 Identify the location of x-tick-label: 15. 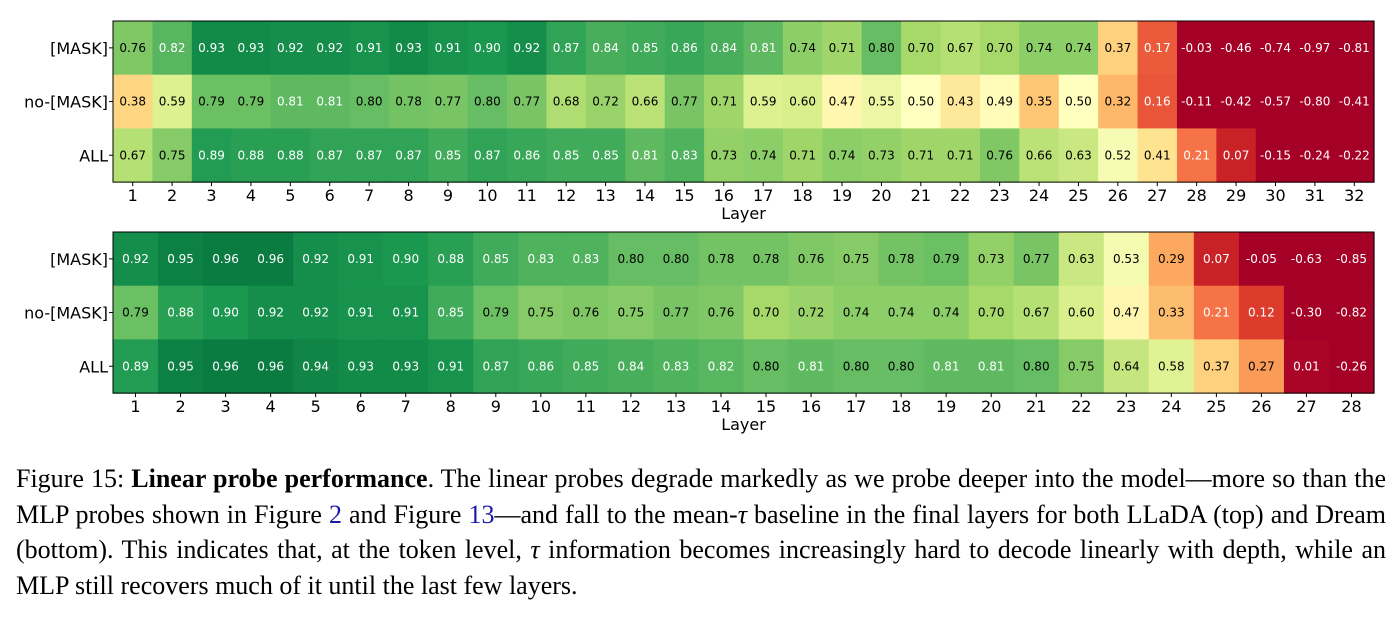
(684, 195).